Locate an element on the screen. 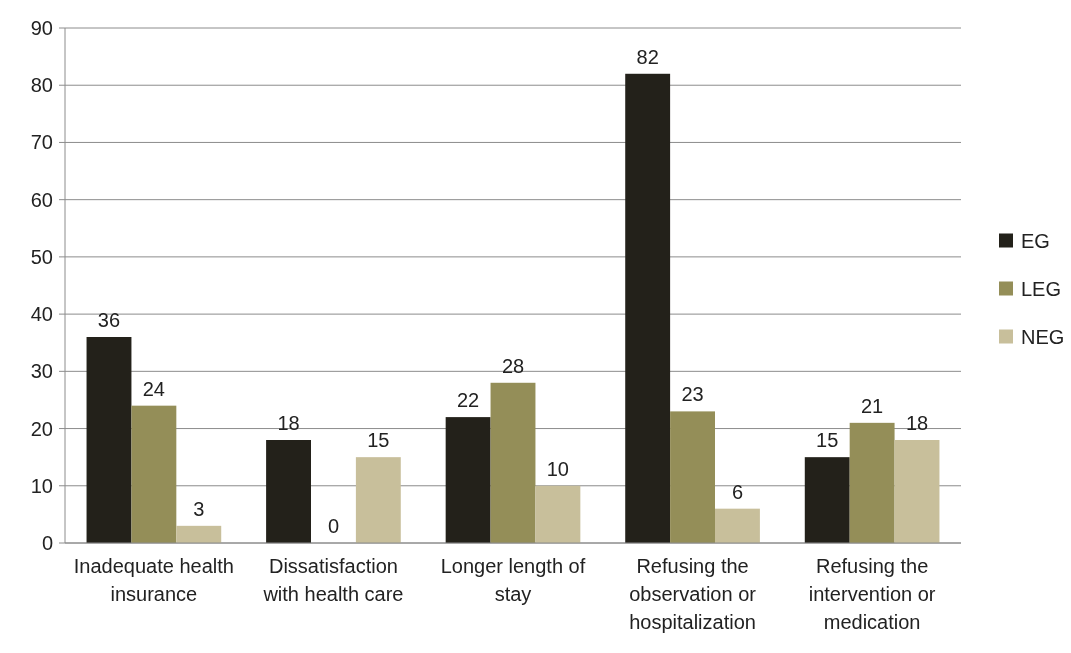 The image size is (1071, 653). data-label: 10 is located at coordinates (558, 468).